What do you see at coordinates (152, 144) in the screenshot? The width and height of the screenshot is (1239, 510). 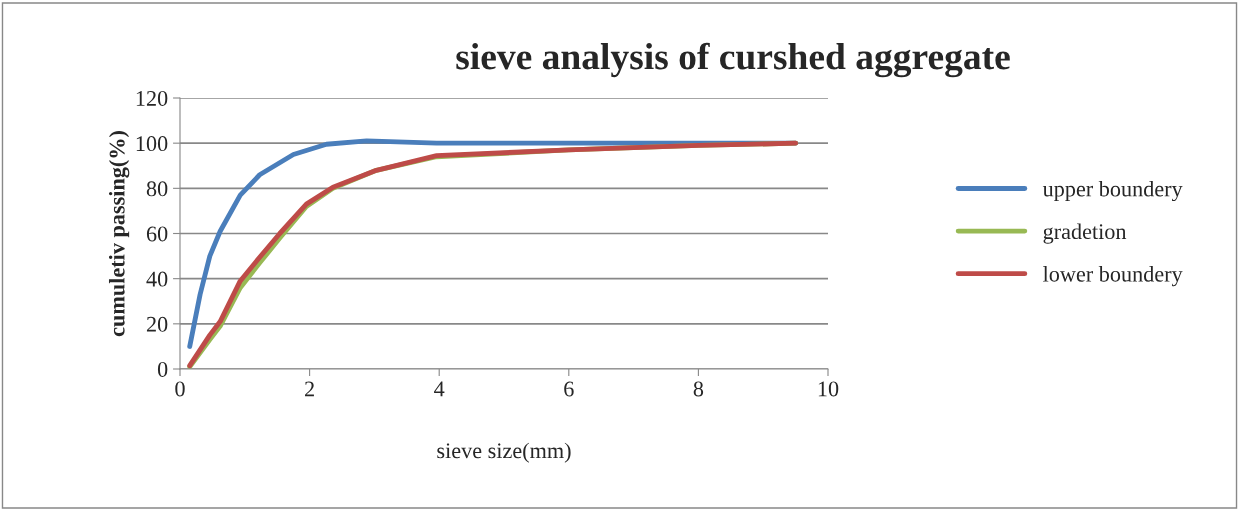 I see `y-tick-label: 100` at bounding box center [152, 144].